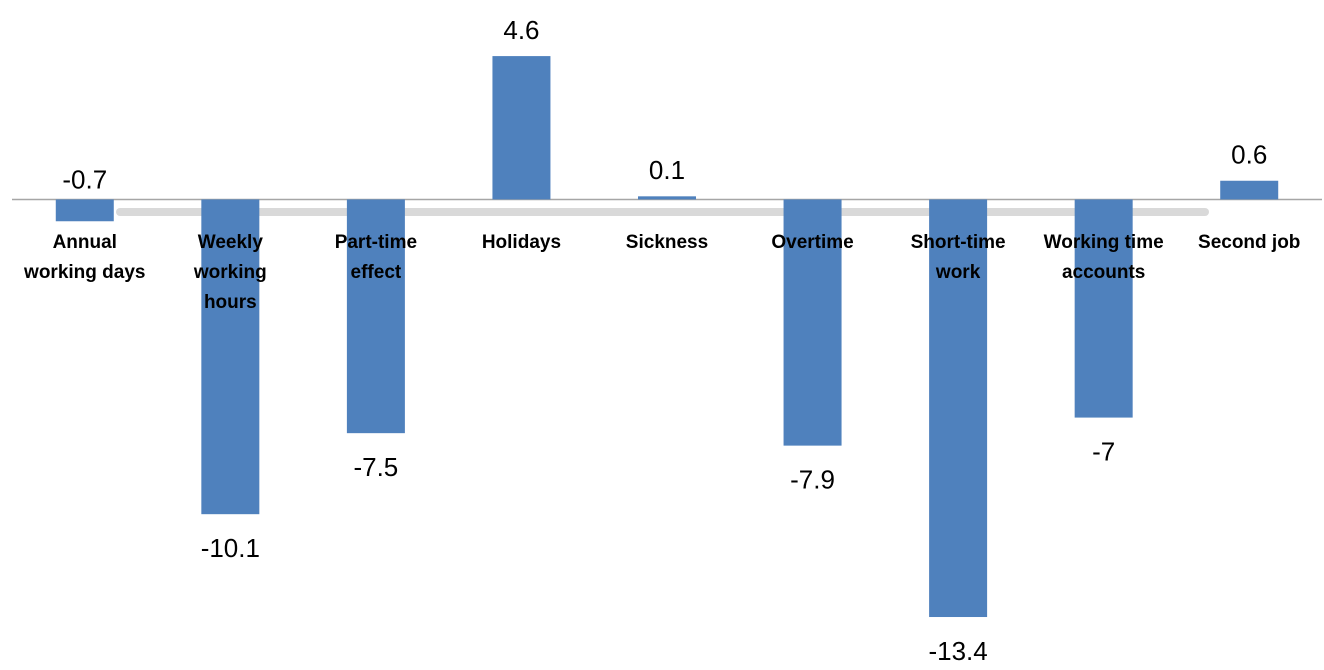 The image size is (1324, 670). I want to click on value-label: 4.6, so click(521, 30).